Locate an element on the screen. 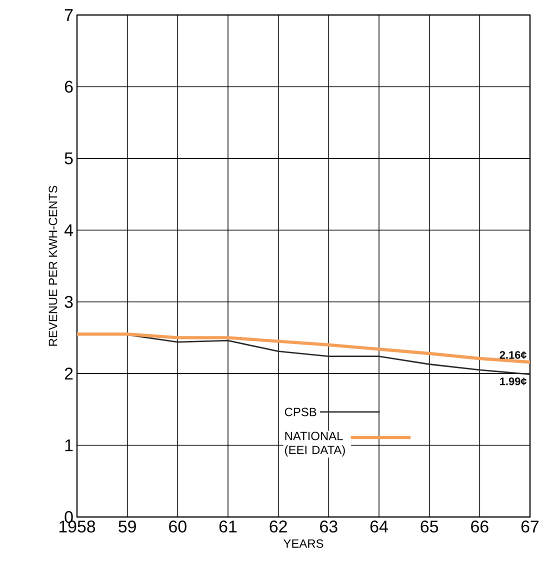 Image resolution: width=554 pixels, height=575 pixels. x-tick-label: 62 is located at coordinates (278, 526).